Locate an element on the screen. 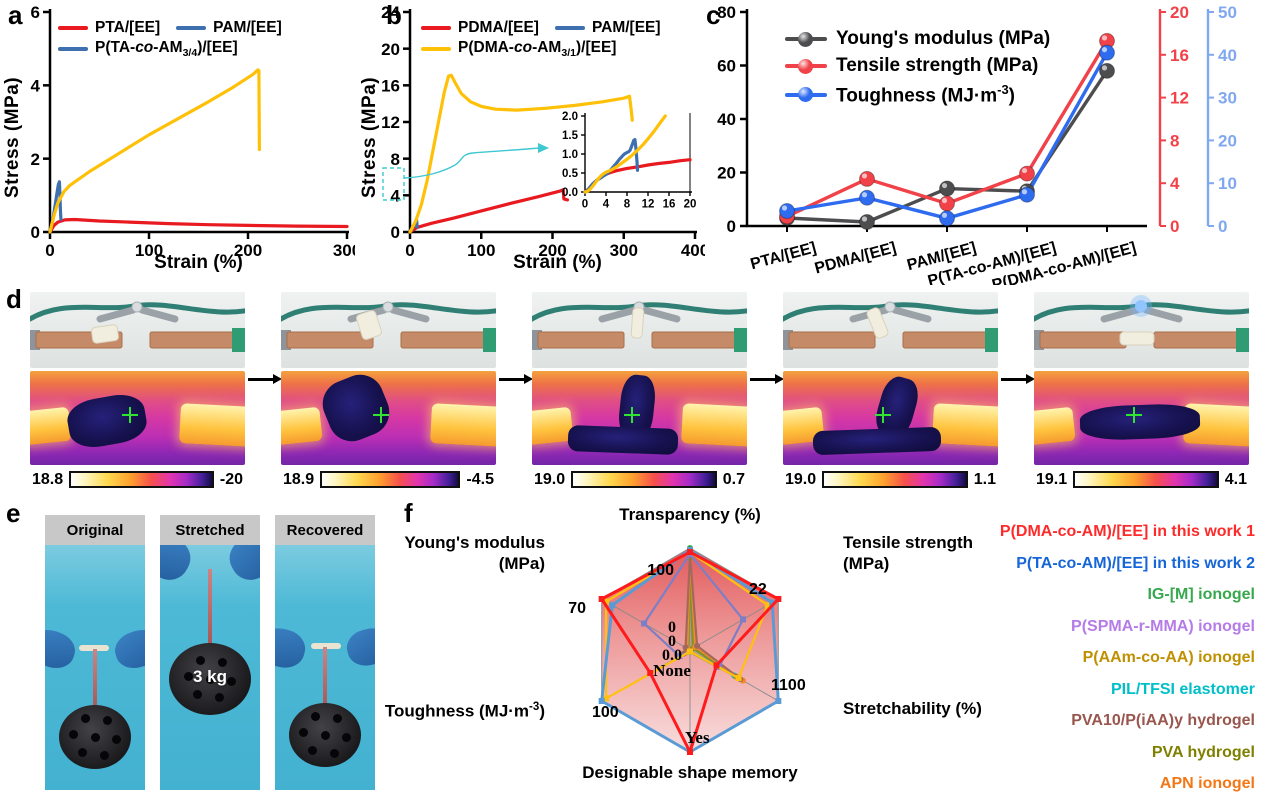  left-tick-label: 40 is located at coordinates (726, 119).